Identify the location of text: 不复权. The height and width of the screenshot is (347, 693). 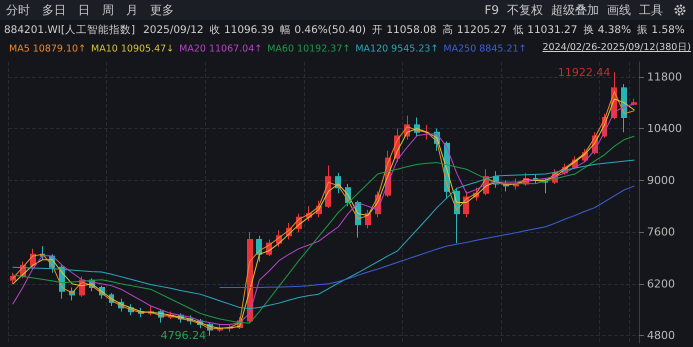
(525, 10).